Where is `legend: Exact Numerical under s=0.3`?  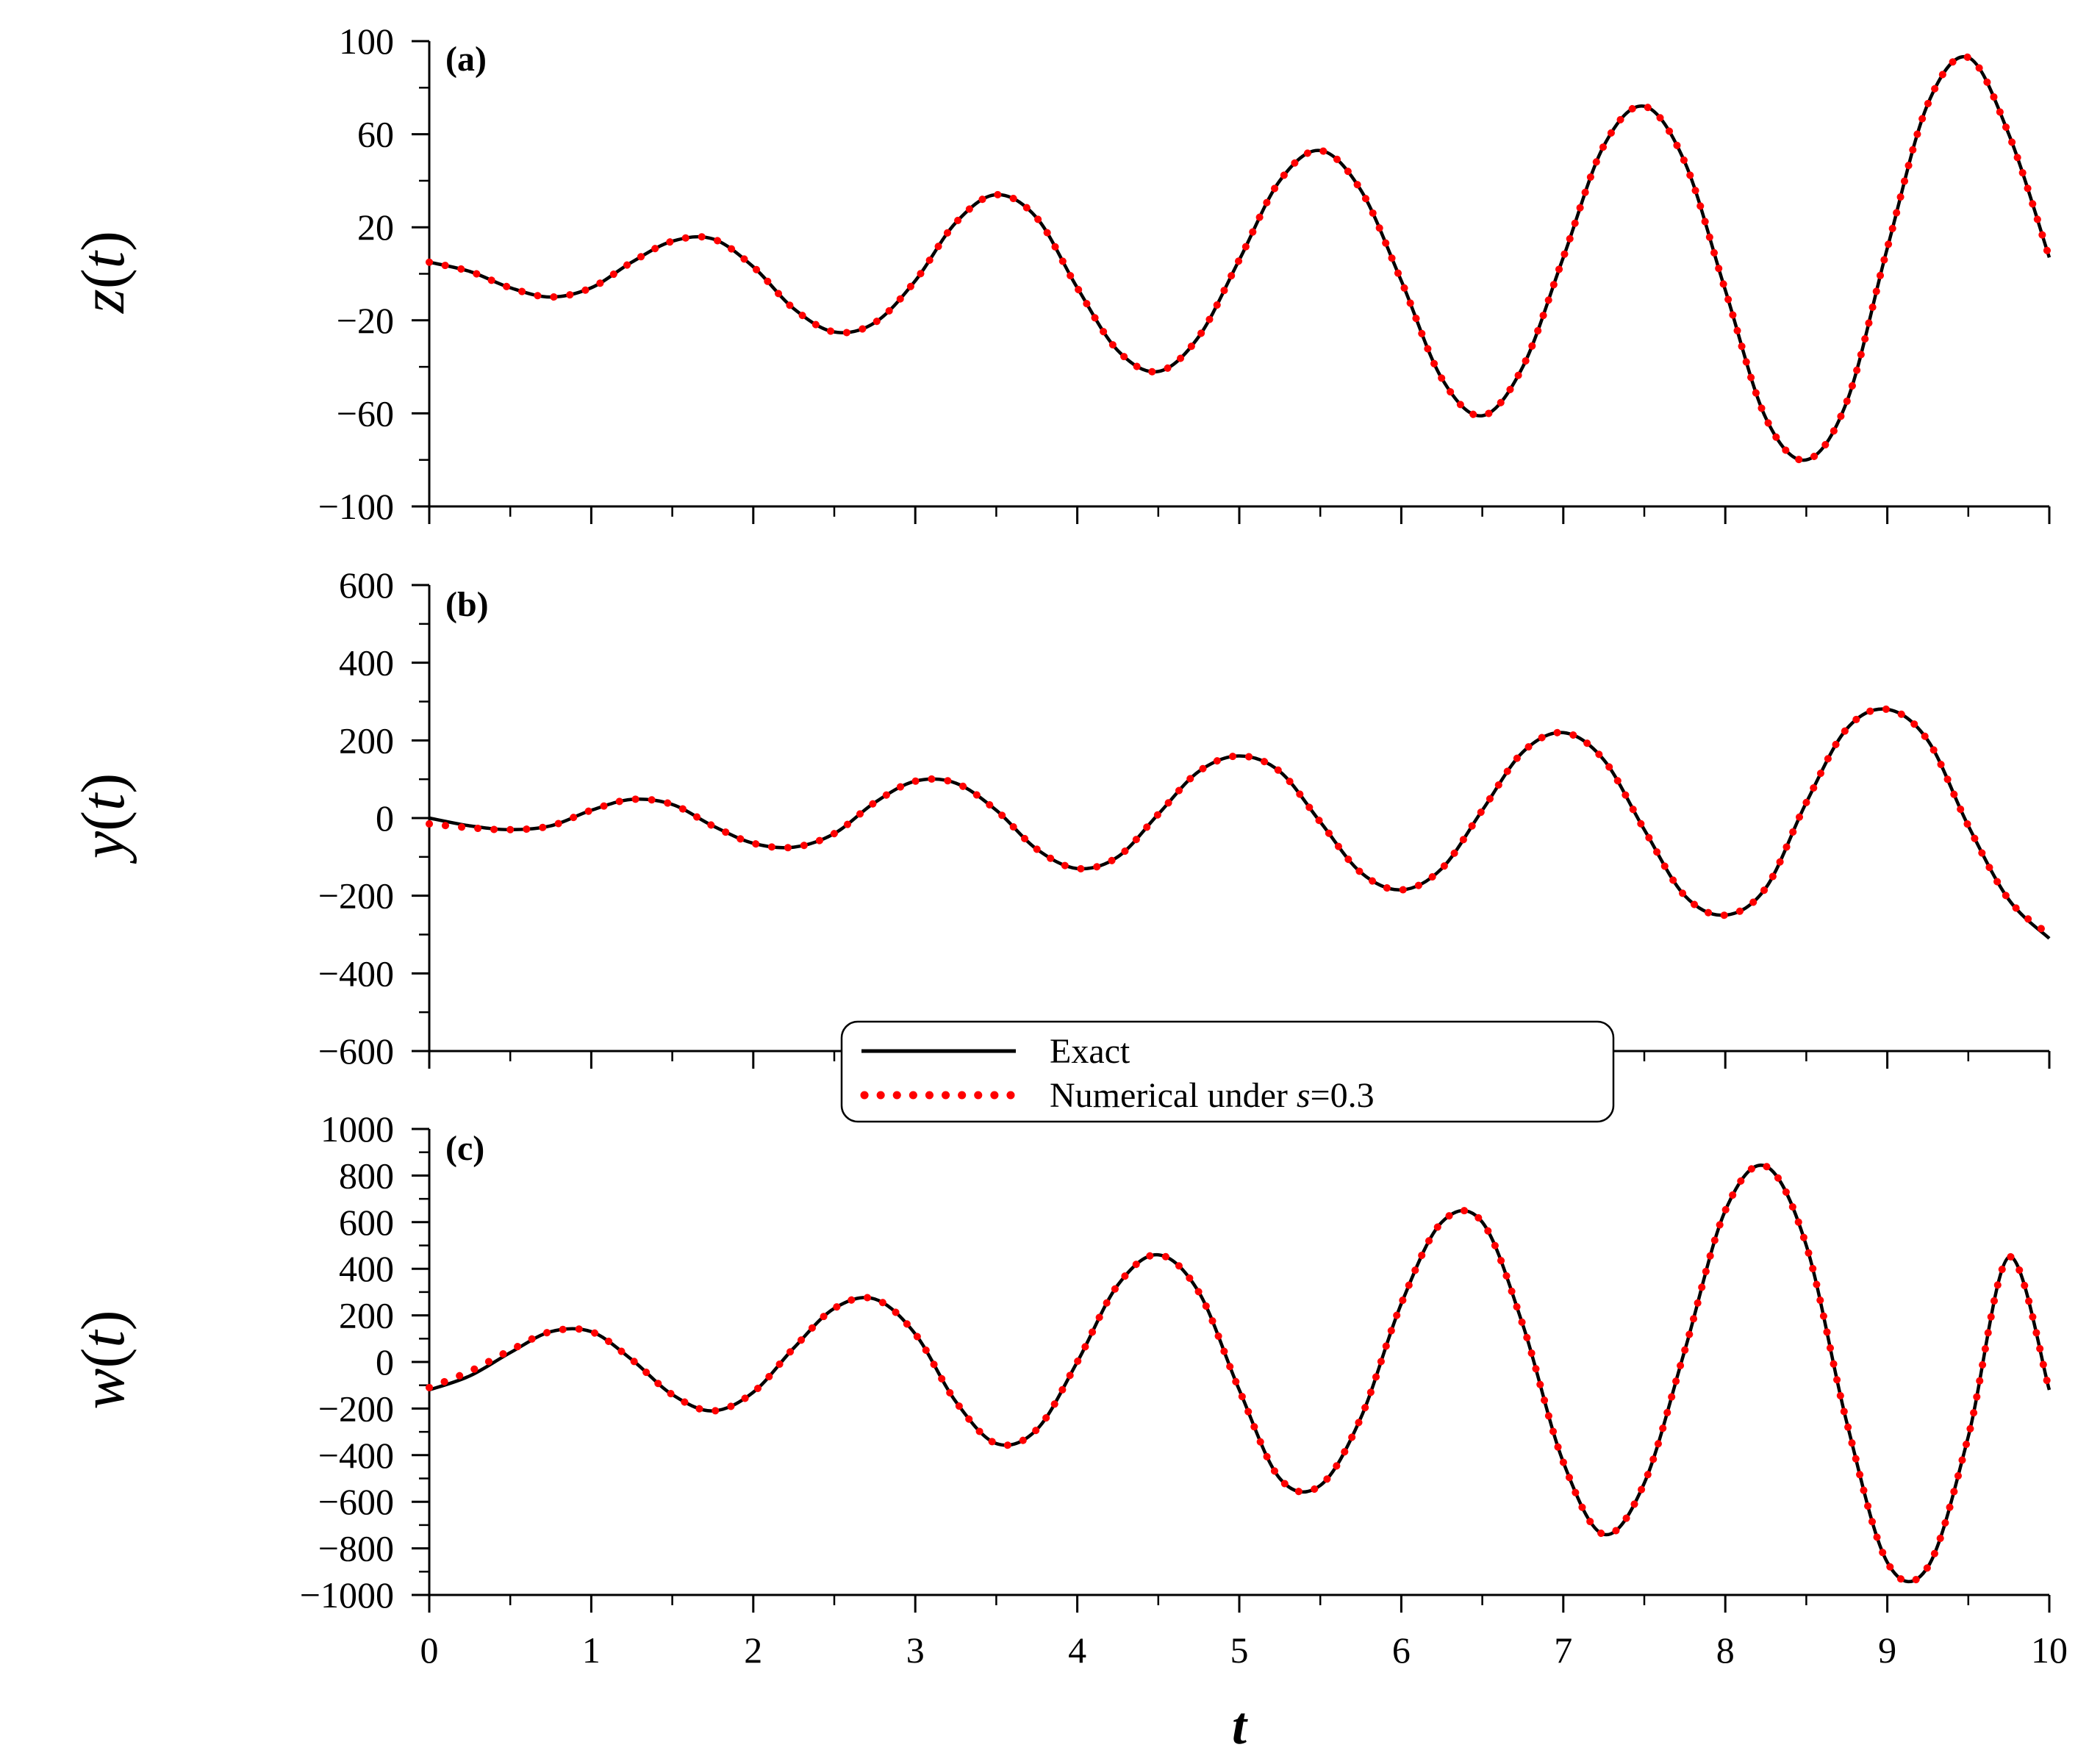
legend: Exact Numerical under s=0.3 is located at coordinates (1227, 1071).